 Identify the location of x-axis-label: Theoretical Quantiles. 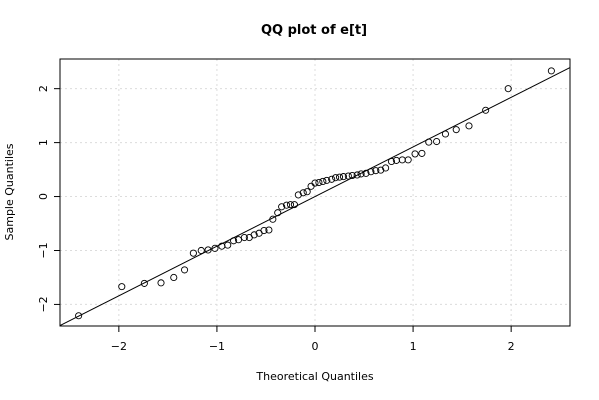
(314, 376).